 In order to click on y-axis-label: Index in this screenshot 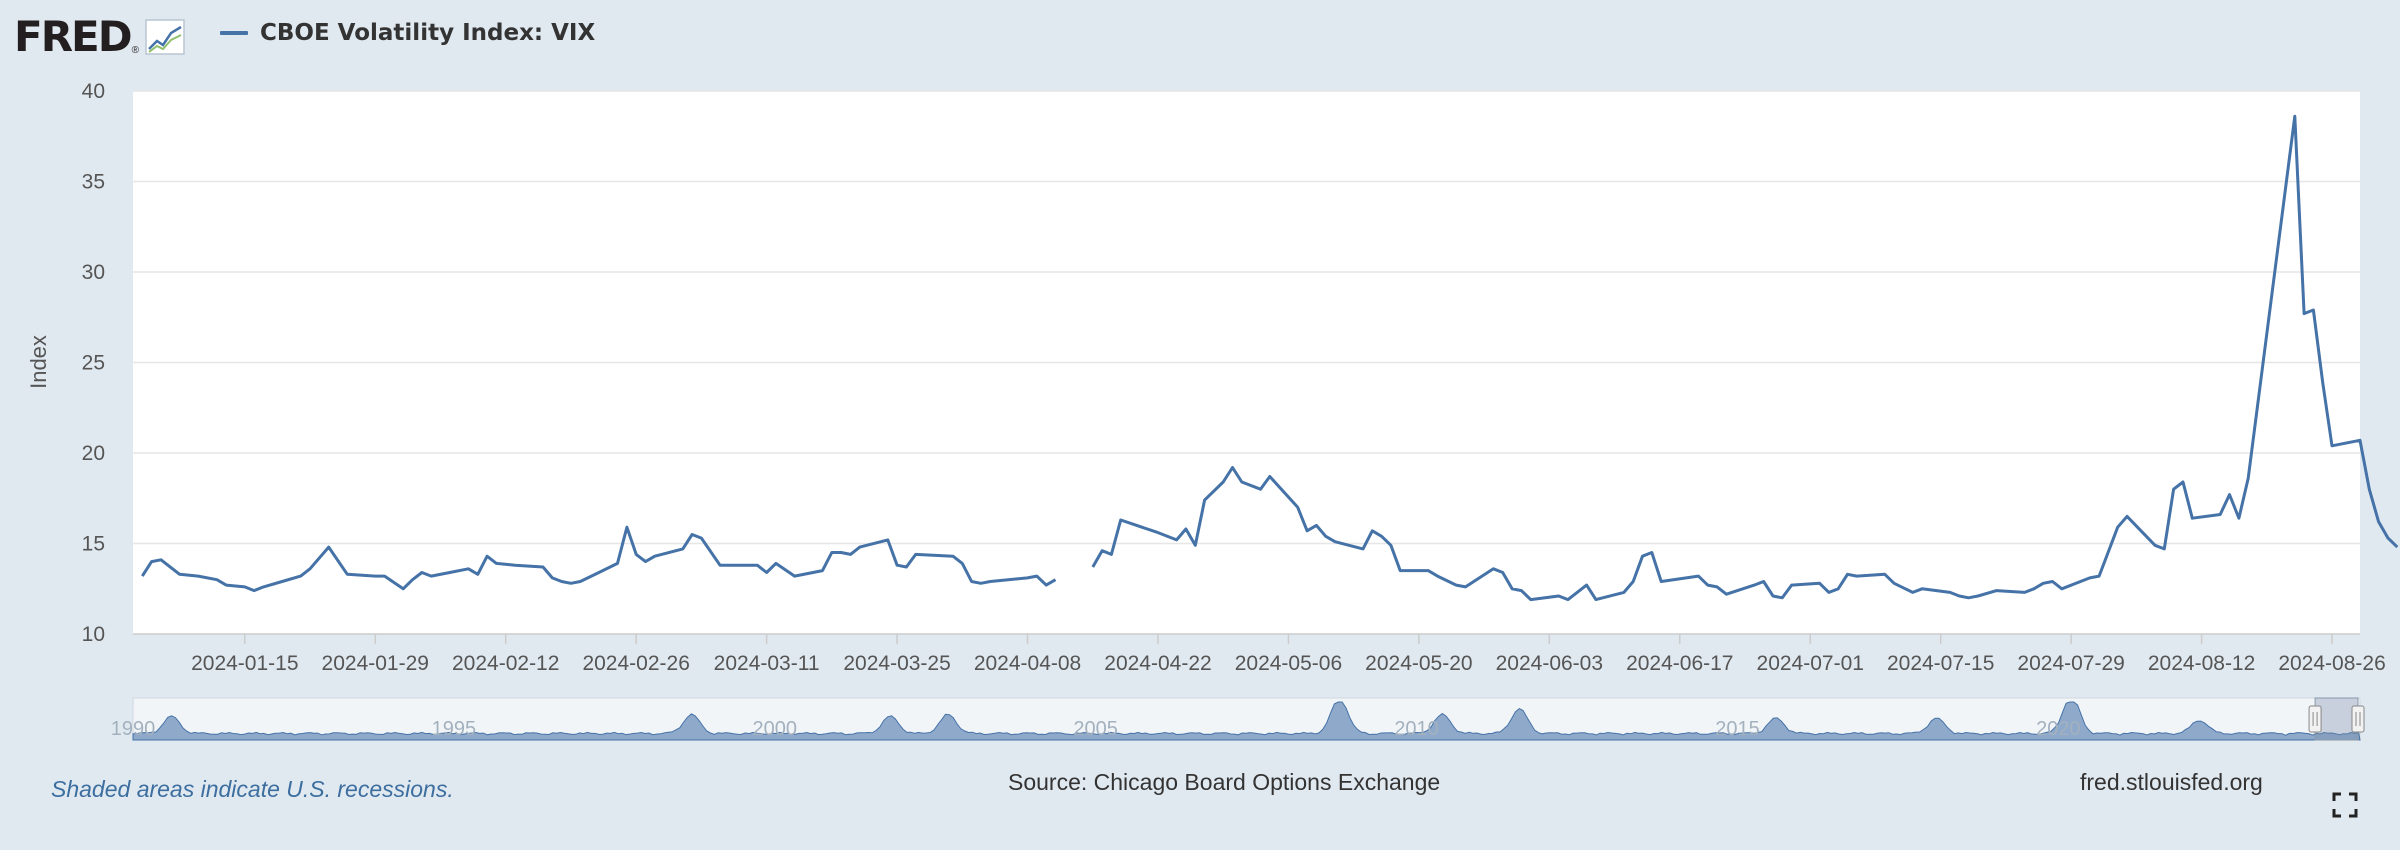, I will do `click(38, 362)`.